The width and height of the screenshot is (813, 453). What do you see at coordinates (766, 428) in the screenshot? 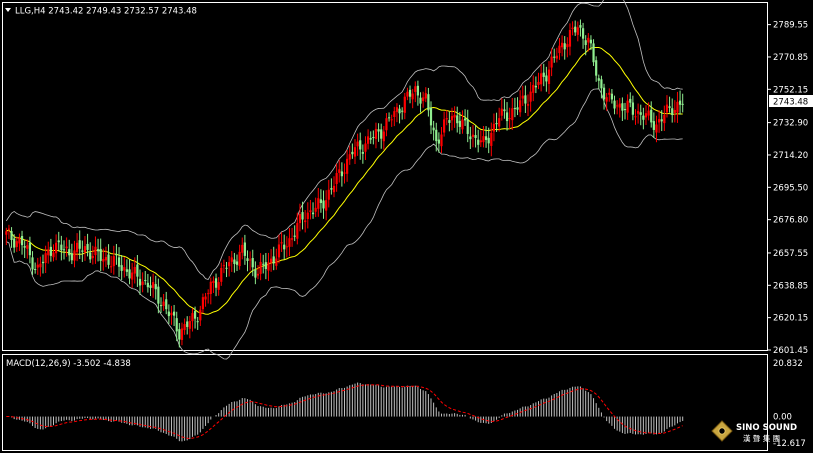
I see `logo-brand-text: SINO SOUND` at bounding box center [766, 428].